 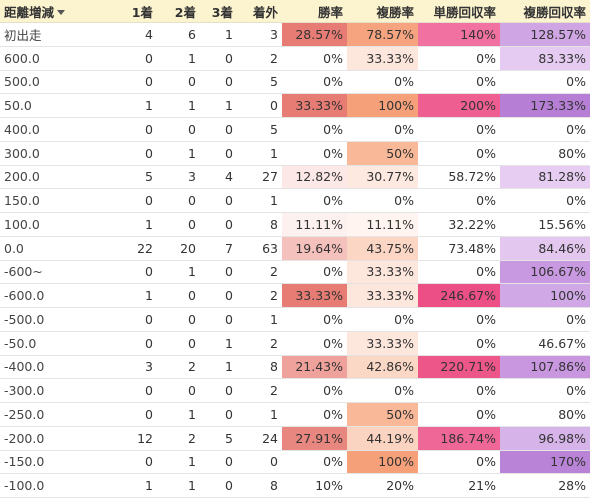 What do you see at coordinates (56, 343) in the screenshot?
I see `row-label: -50.0` at bounding box center [56, 343].